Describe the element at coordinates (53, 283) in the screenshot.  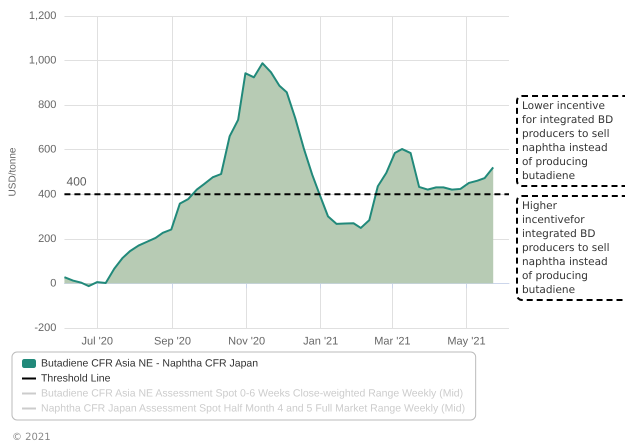
I see `y-tick-label: 0` at that location.